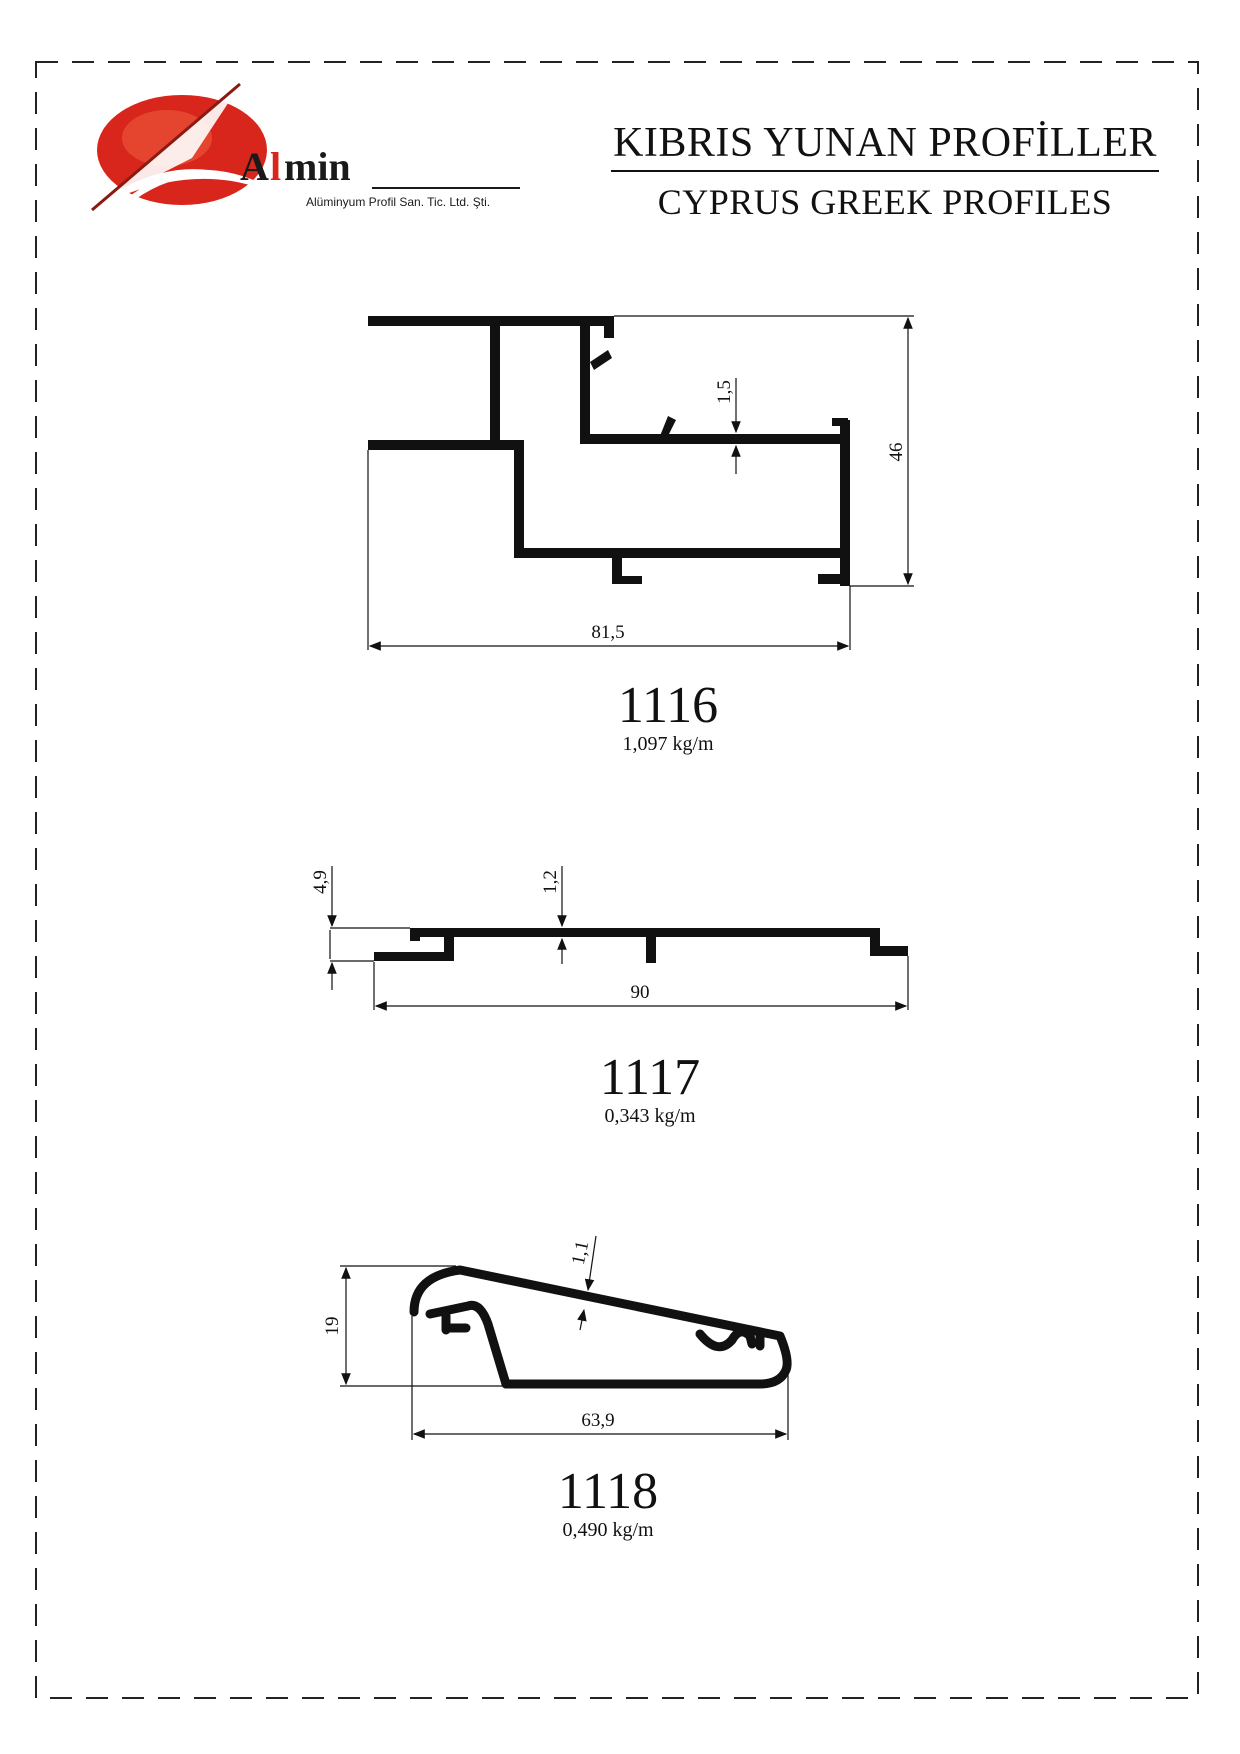 The height and width of the screenshot is (1754, 1240). What do you see at coordinates (885, 202) in the screenshot?
I see `page-title-en: CYPRUS GREEK PROFILES` at bounding box center [885, 202].